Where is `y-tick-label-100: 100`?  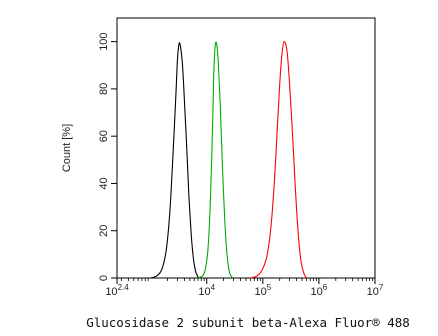 y-tick-label-100: 100 is located at coordinates (104, 41).